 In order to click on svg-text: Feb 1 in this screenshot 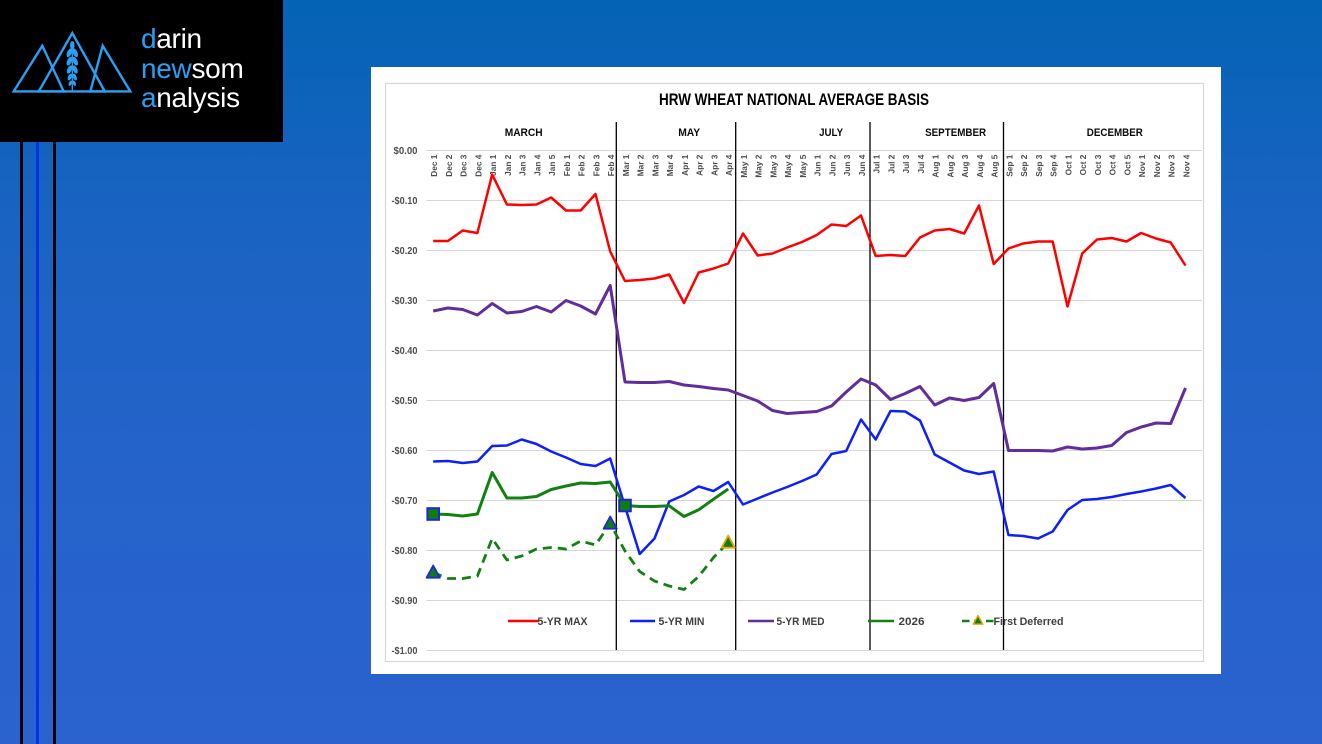, I will do `click(567, 165)`.